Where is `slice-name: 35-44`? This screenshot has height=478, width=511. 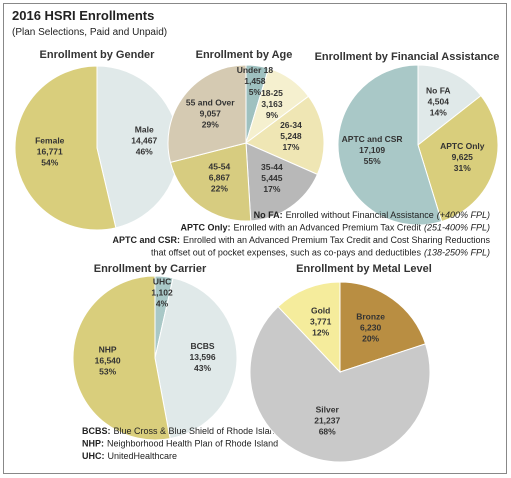 slice-name: 35-44 is located at coordinates (272, 167).